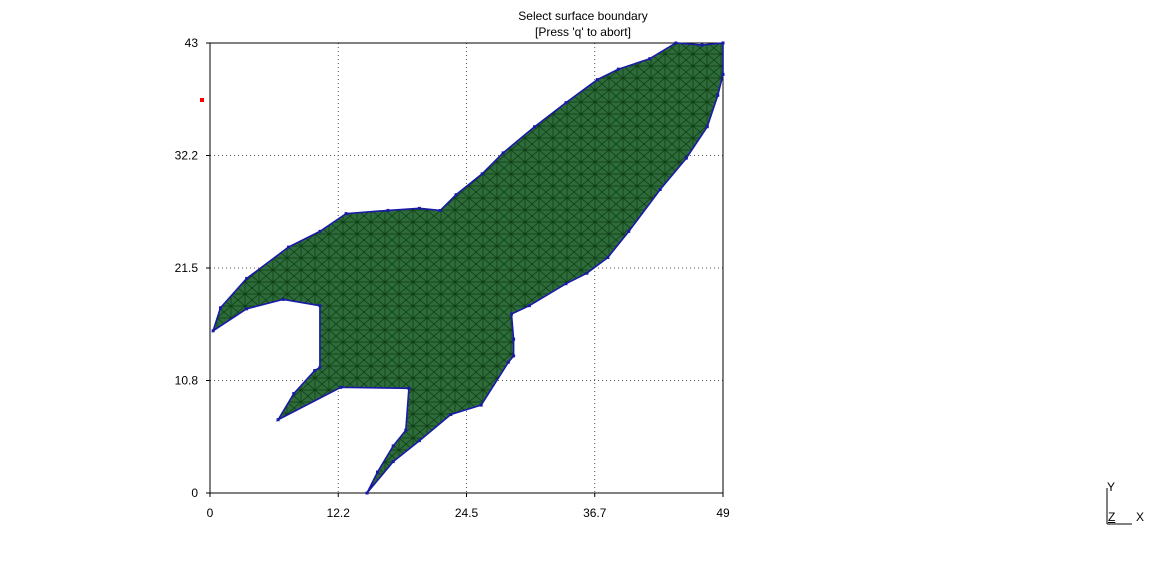 Image resolution: width=1166 pixels, height=567 pixels. Describe the element at coordinates (583, 32) in the screenshot. I see `prompt-line-2: [Press 'q' to abort]` at that location.